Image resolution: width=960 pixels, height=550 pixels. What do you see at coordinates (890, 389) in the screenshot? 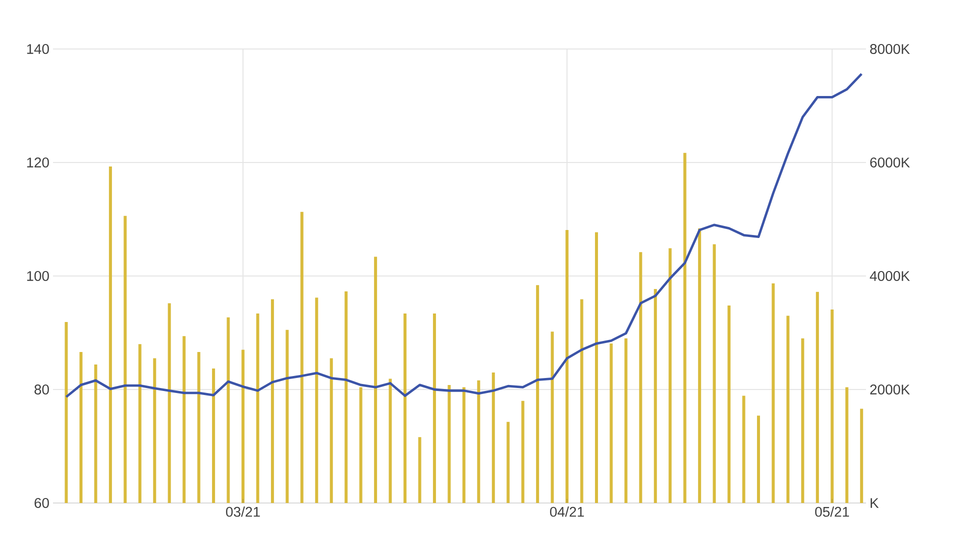
I see `y2-tick-label: 2000K` at bounding box center [890, 389].